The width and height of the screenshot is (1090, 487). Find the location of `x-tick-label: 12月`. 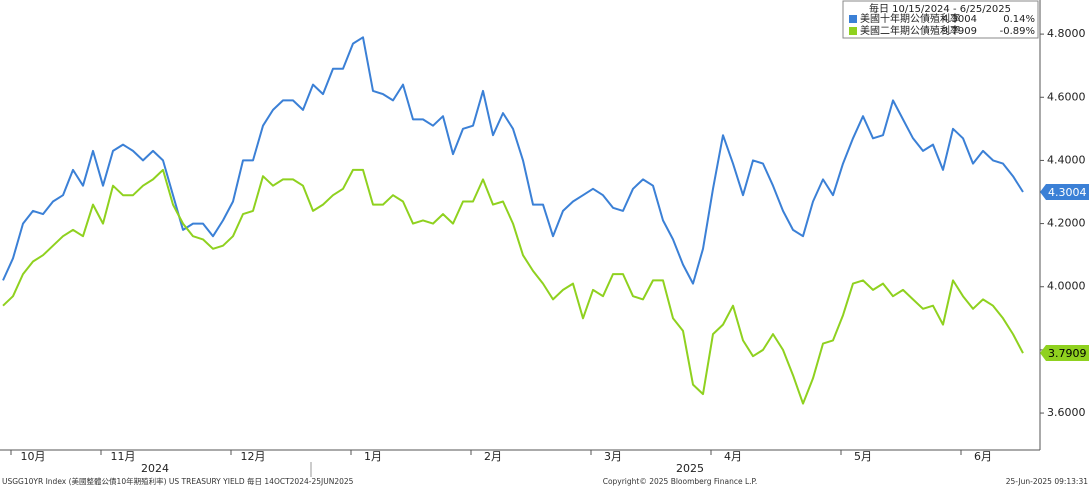

x-tick-label: 12月 is located at coordinates (253, 456).